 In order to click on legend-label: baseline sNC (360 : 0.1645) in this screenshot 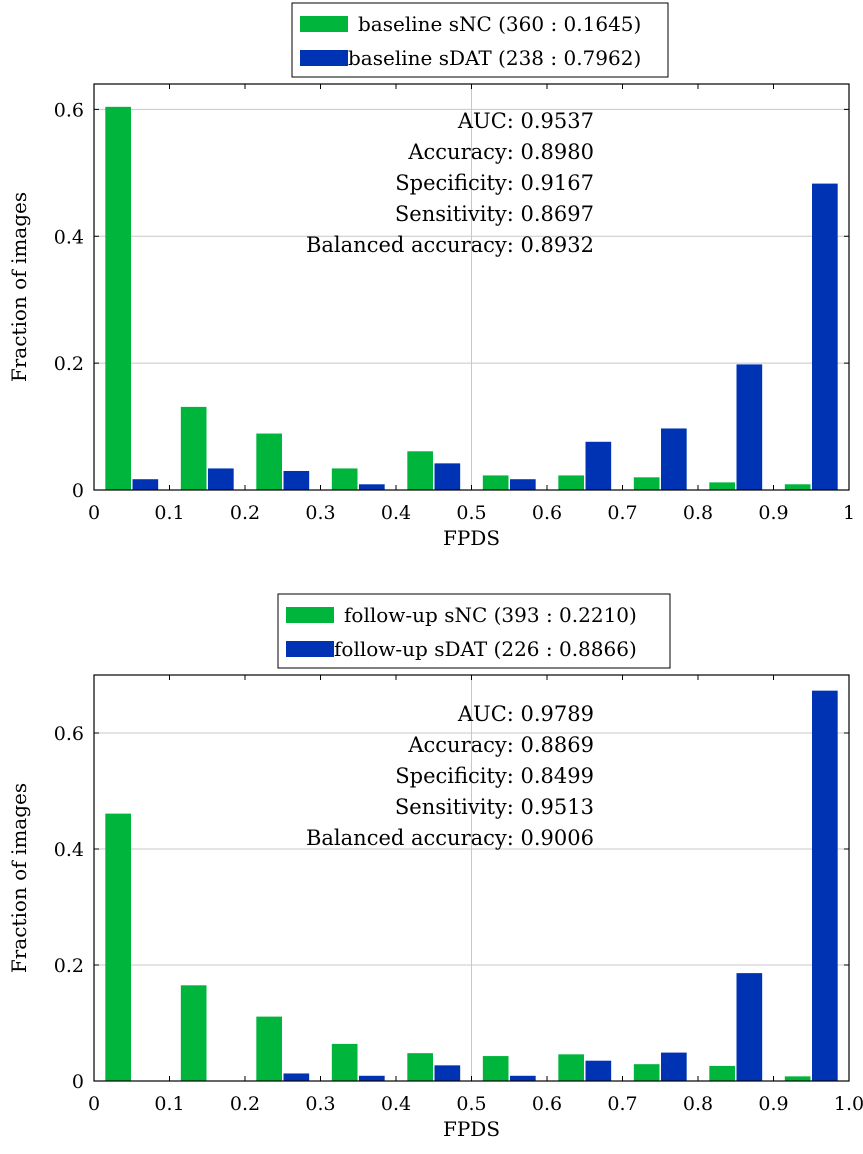, I will do `click(499, 24)`.